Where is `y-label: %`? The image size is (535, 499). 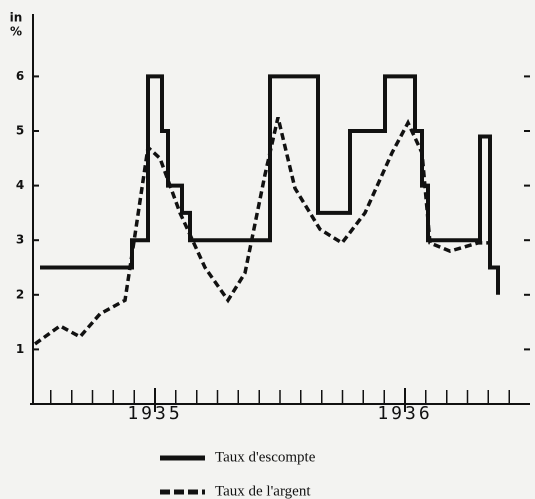
y-label: % is located at coordinates (16, 32).